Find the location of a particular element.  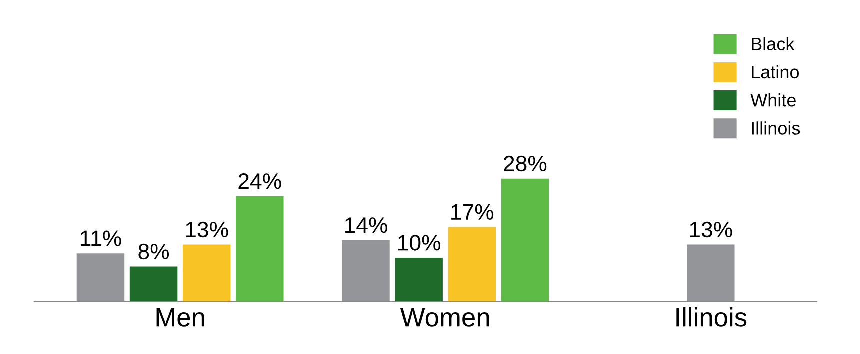

x-tick-label: Women is located at coordinates (445, 317).